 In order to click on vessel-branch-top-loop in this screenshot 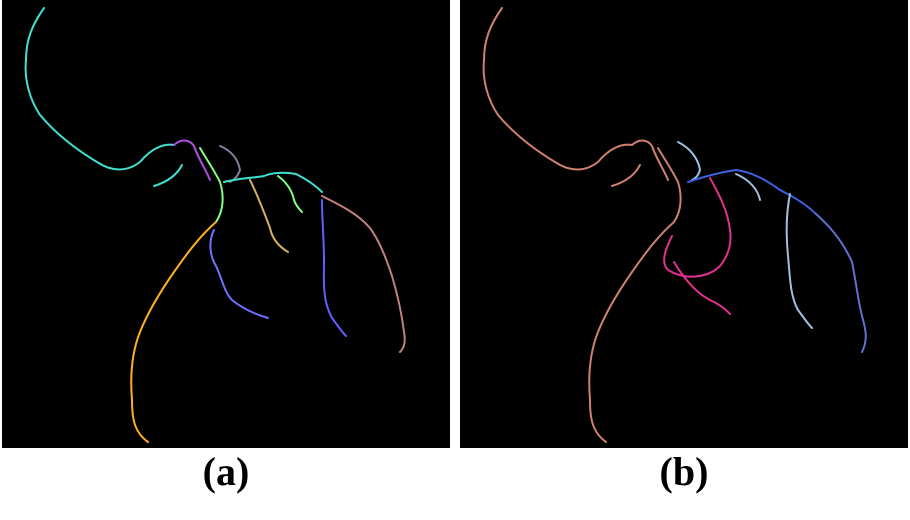, I will do `click(192, 160)`.